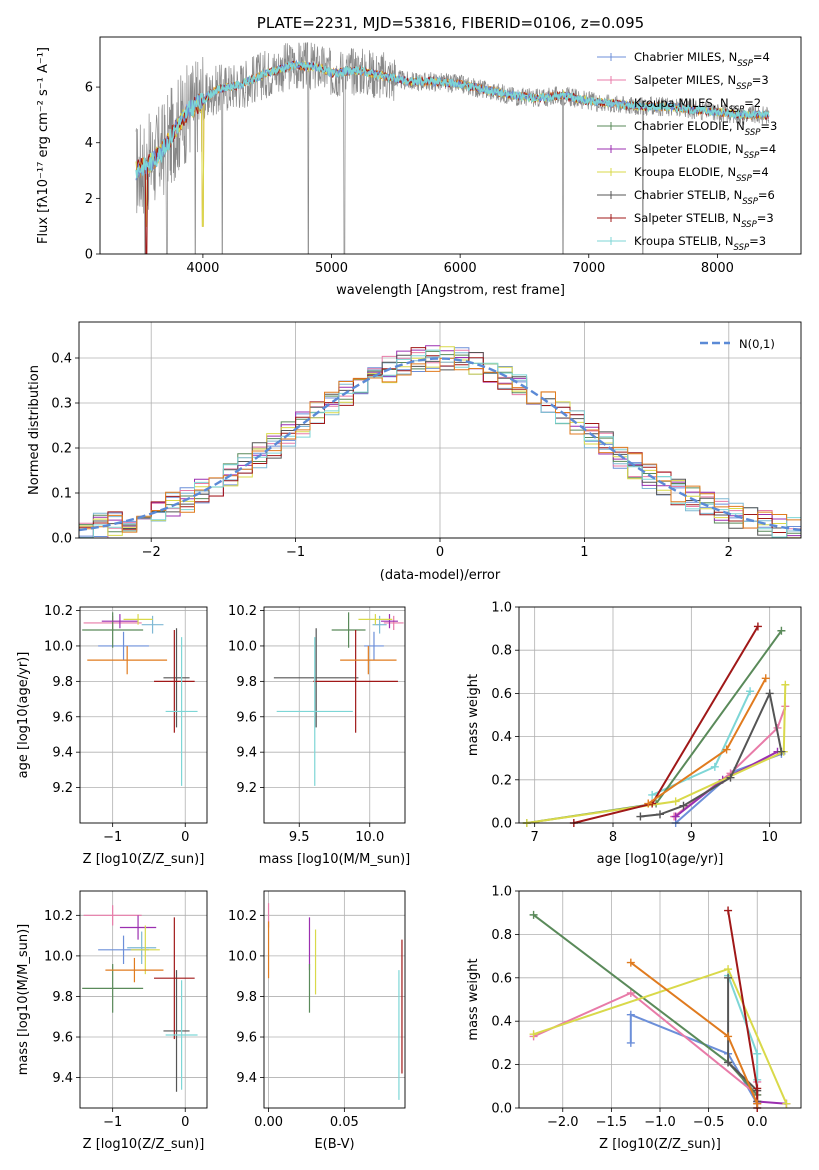  I want to click on legend-gaussian-label: N(0,1), so click(757, 344).